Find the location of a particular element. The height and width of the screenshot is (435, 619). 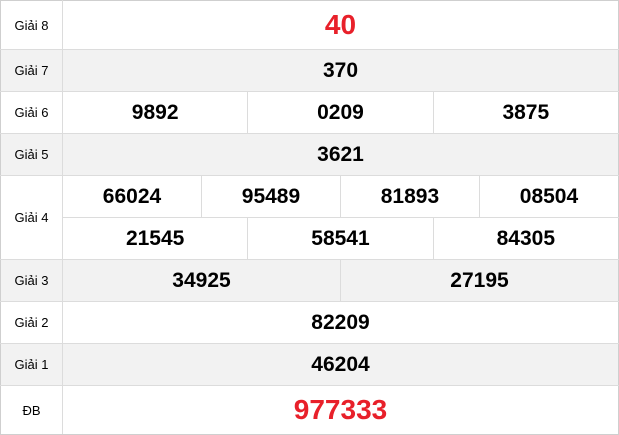

prize-label: Giải 3 is located at coordinates (31, 280).